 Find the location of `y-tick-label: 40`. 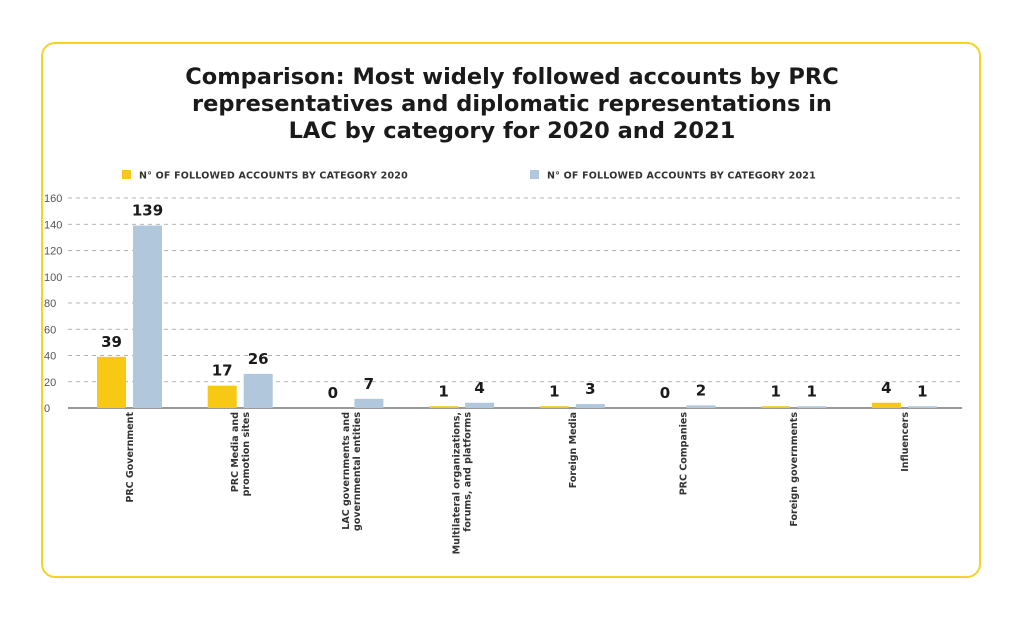

y-tick-label: 40 is located at coordinates (50, 357).